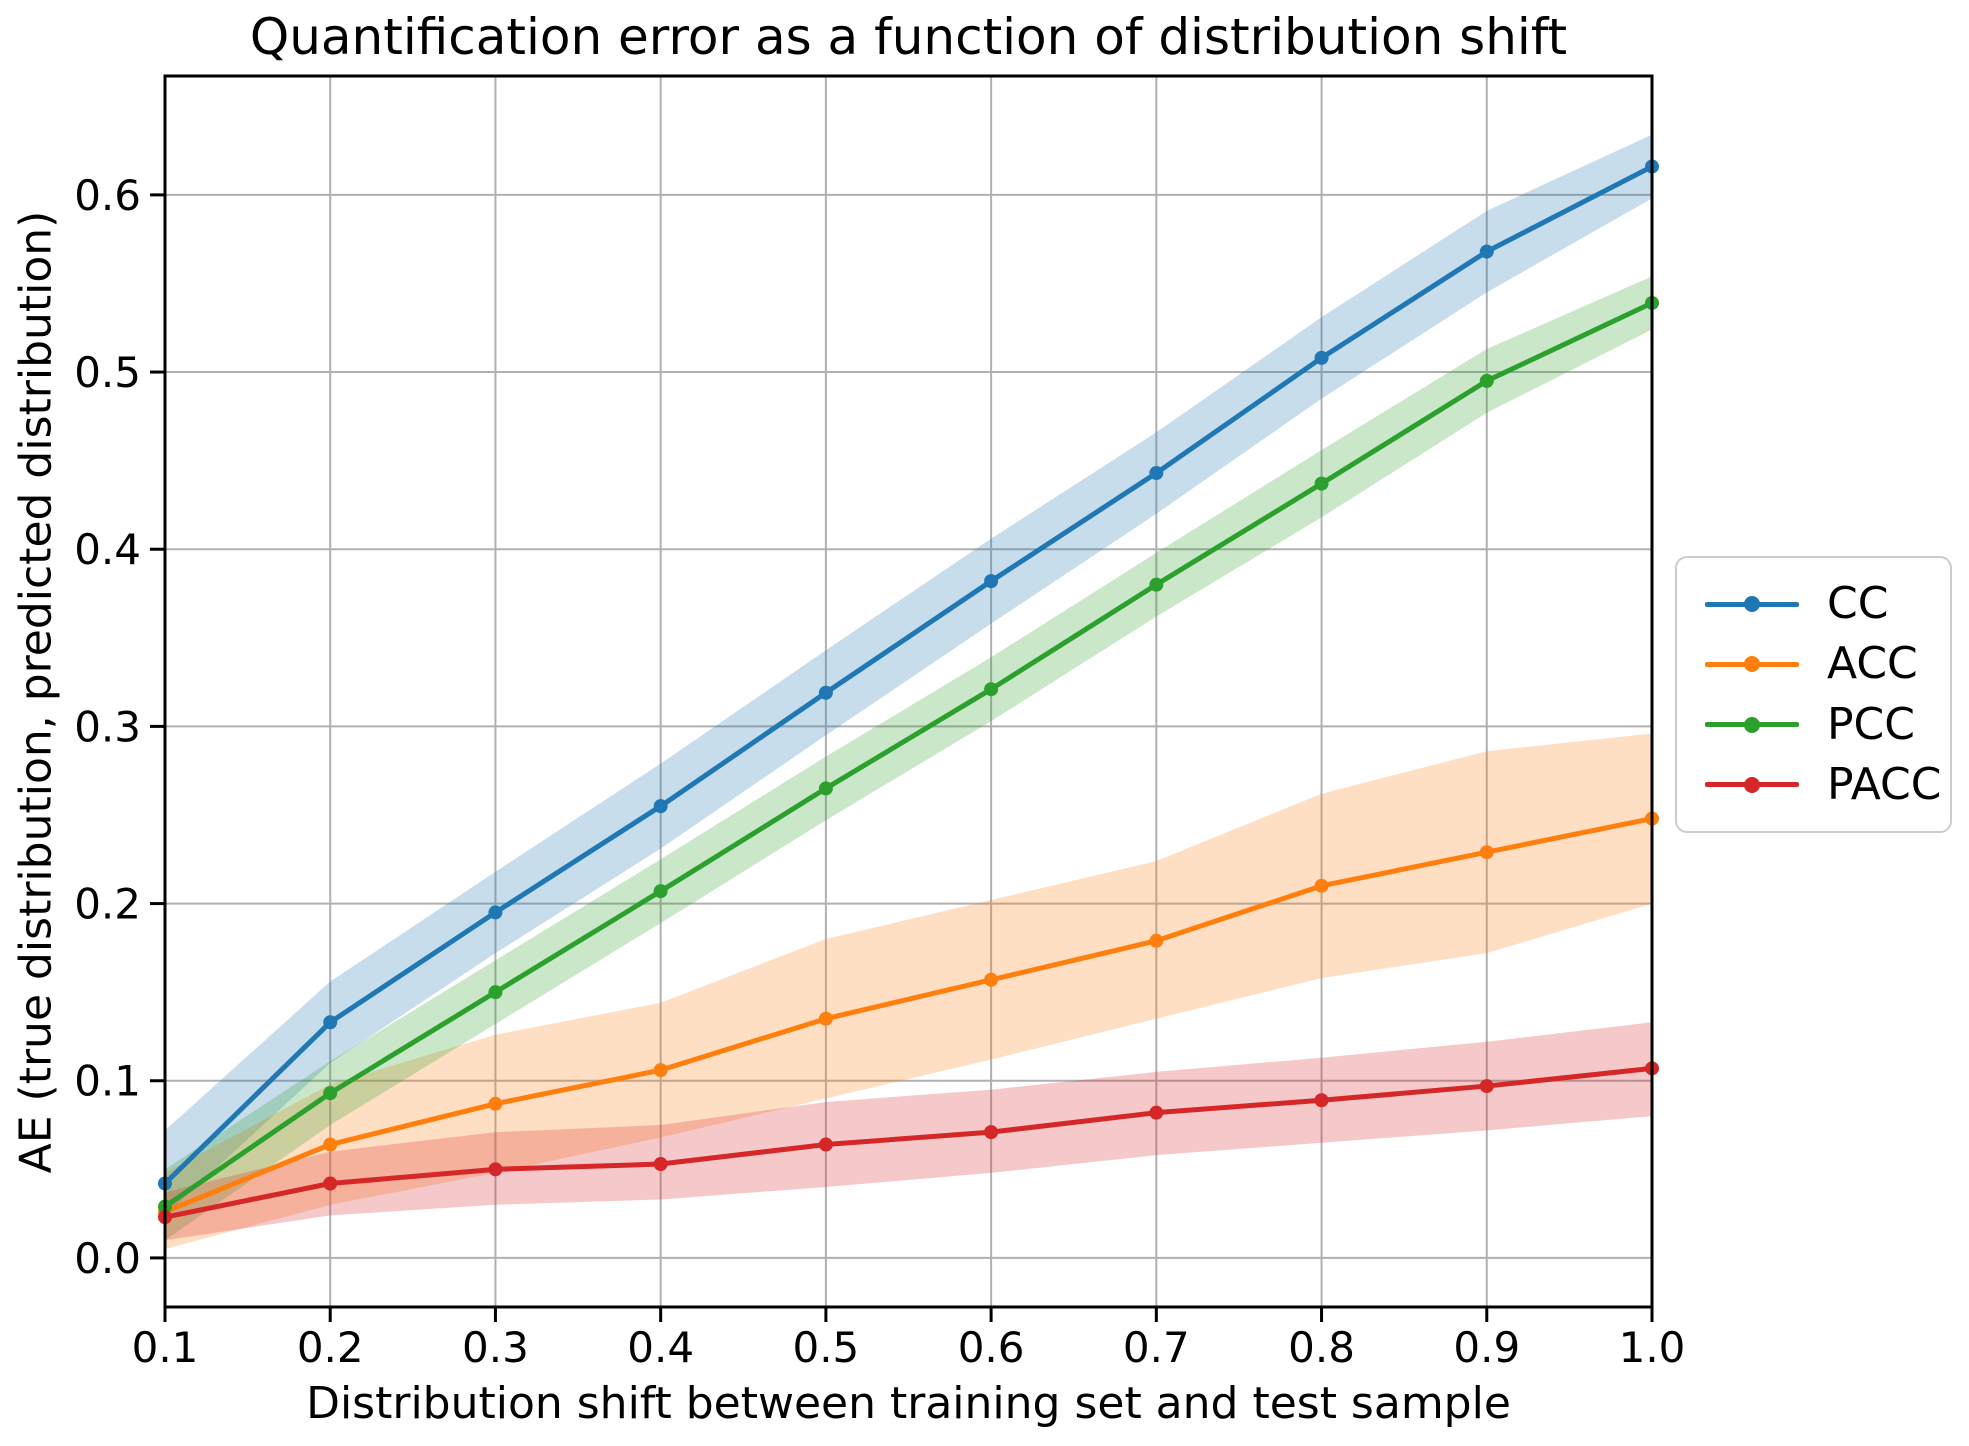 This screenshot has width=1969, height=1446. What do you see at coordinates (107, 726) in the screenshot?
I see `y-tick-label: 0.3` at bounding box center [107, 726].